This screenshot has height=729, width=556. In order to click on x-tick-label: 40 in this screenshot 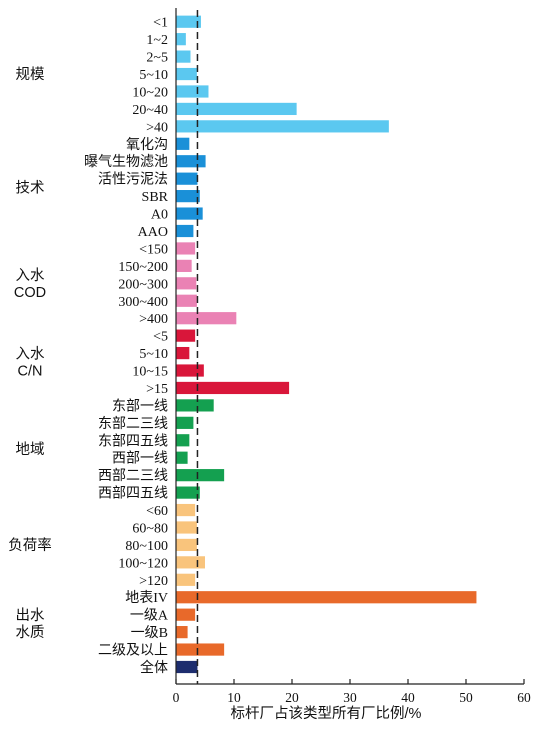, I will do `click(408, 697)`.